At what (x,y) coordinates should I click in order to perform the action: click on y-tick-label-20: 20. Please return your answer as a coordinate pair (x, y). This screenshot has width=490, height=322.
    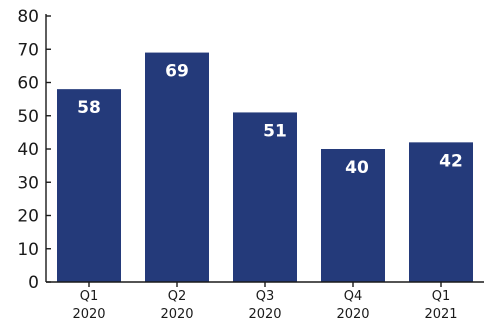
    Looking at the image, I should click on (28, 217).